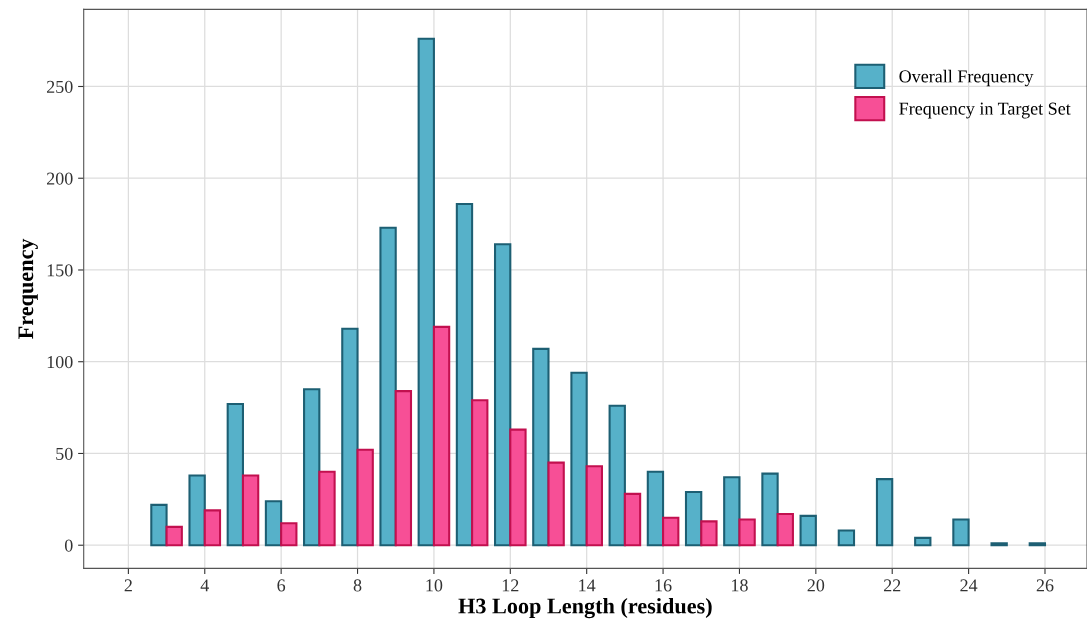 Image resolution: width=1087 pixels, height=628 pixels. I want to click on x-tick-label: 12, so click(510, 585).